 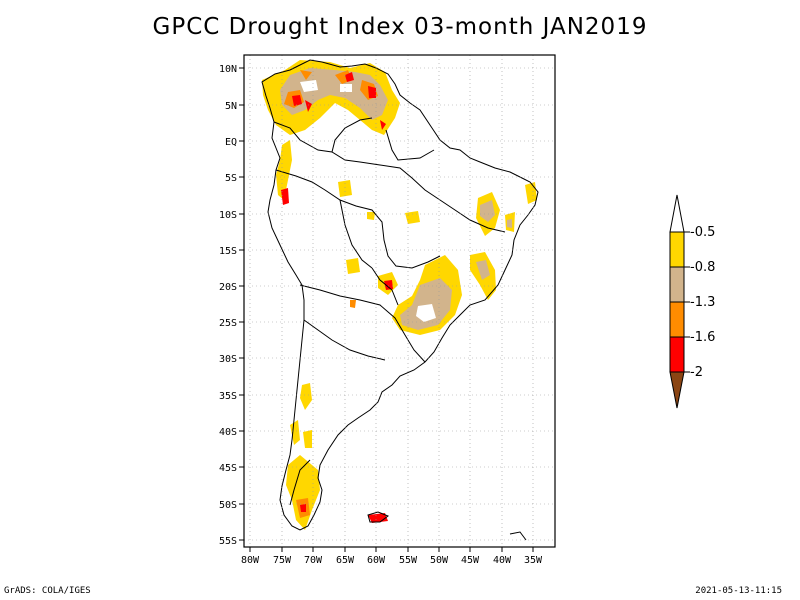 I want to click on lon-label-65w: 65W, so click(x=345, y=560).